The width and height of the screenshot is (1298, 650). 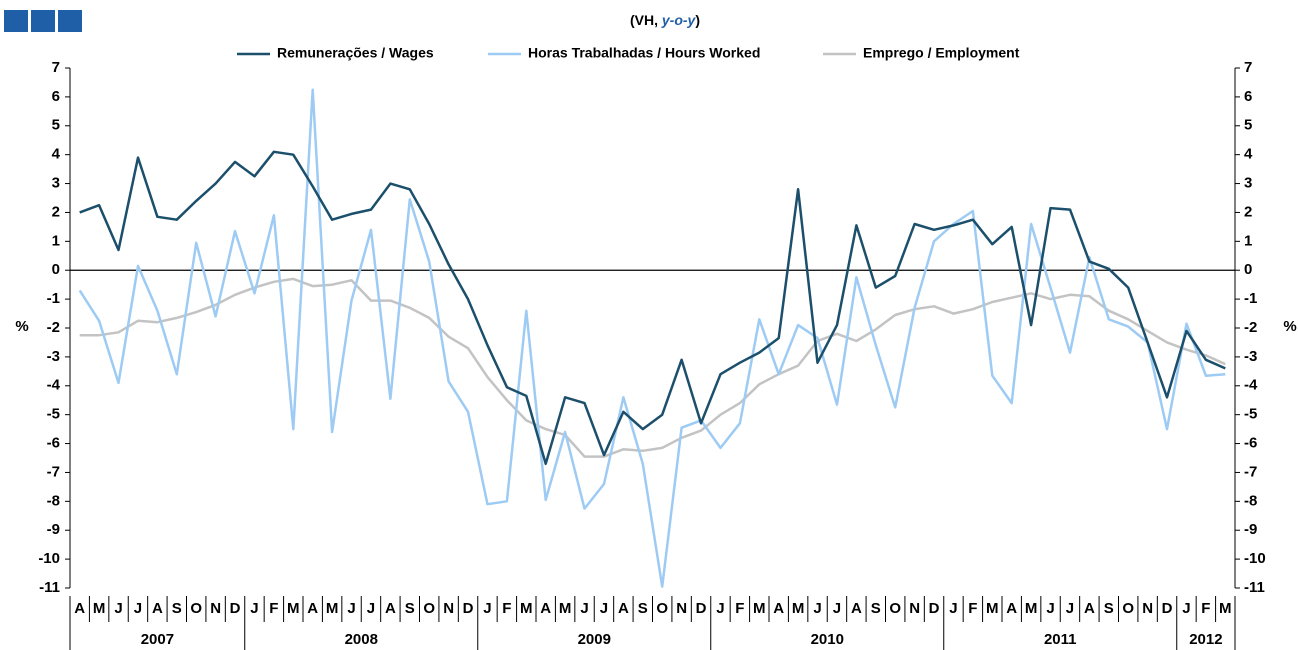 What do you see at coordinates (1289, 326) in the screenshot?
I see `y2-axis-label: %` at bounding box center [1289, 326].